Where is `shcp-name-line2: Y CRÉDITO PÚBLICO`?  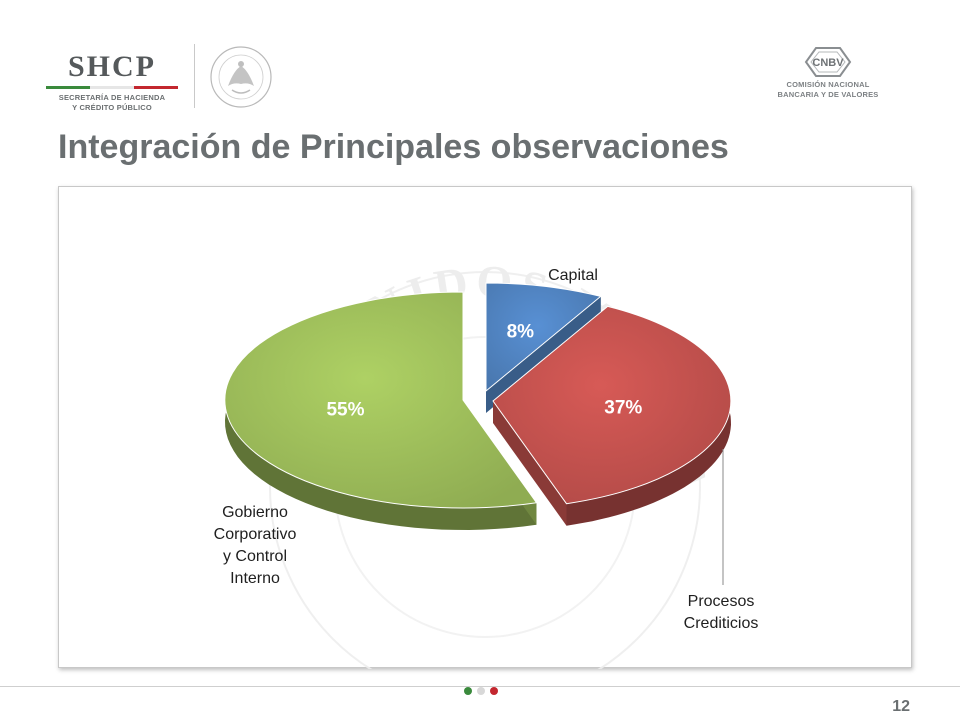
shcp-name-line2: Y CRÉDITO PÚBLICO is located at coordinates (112, 107).